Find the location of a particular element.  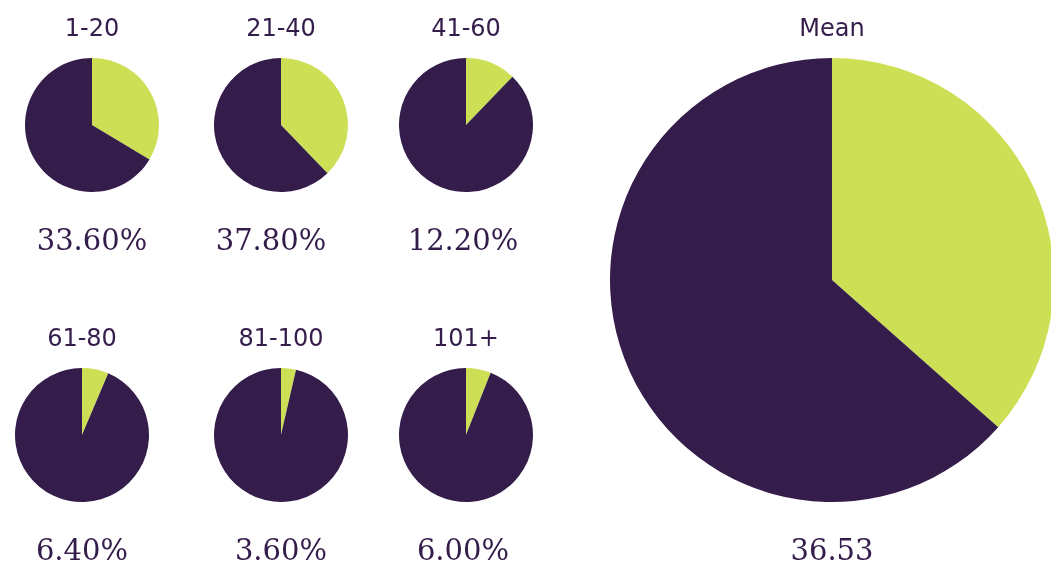

chart-title: 101+ is located at coordinates (466, 338).